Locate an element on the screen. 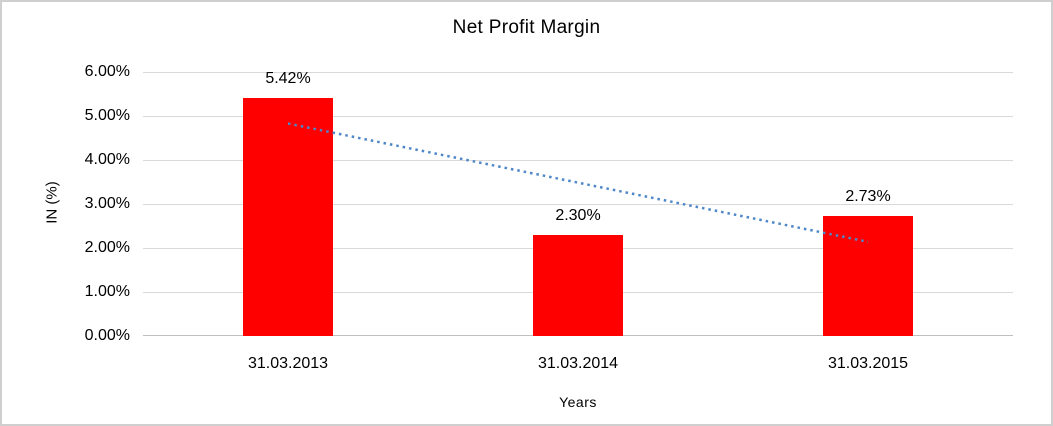 The width and height of the screenshot is (1053, 426). bar-31.03.2014 is located at coordinates (578, 285).